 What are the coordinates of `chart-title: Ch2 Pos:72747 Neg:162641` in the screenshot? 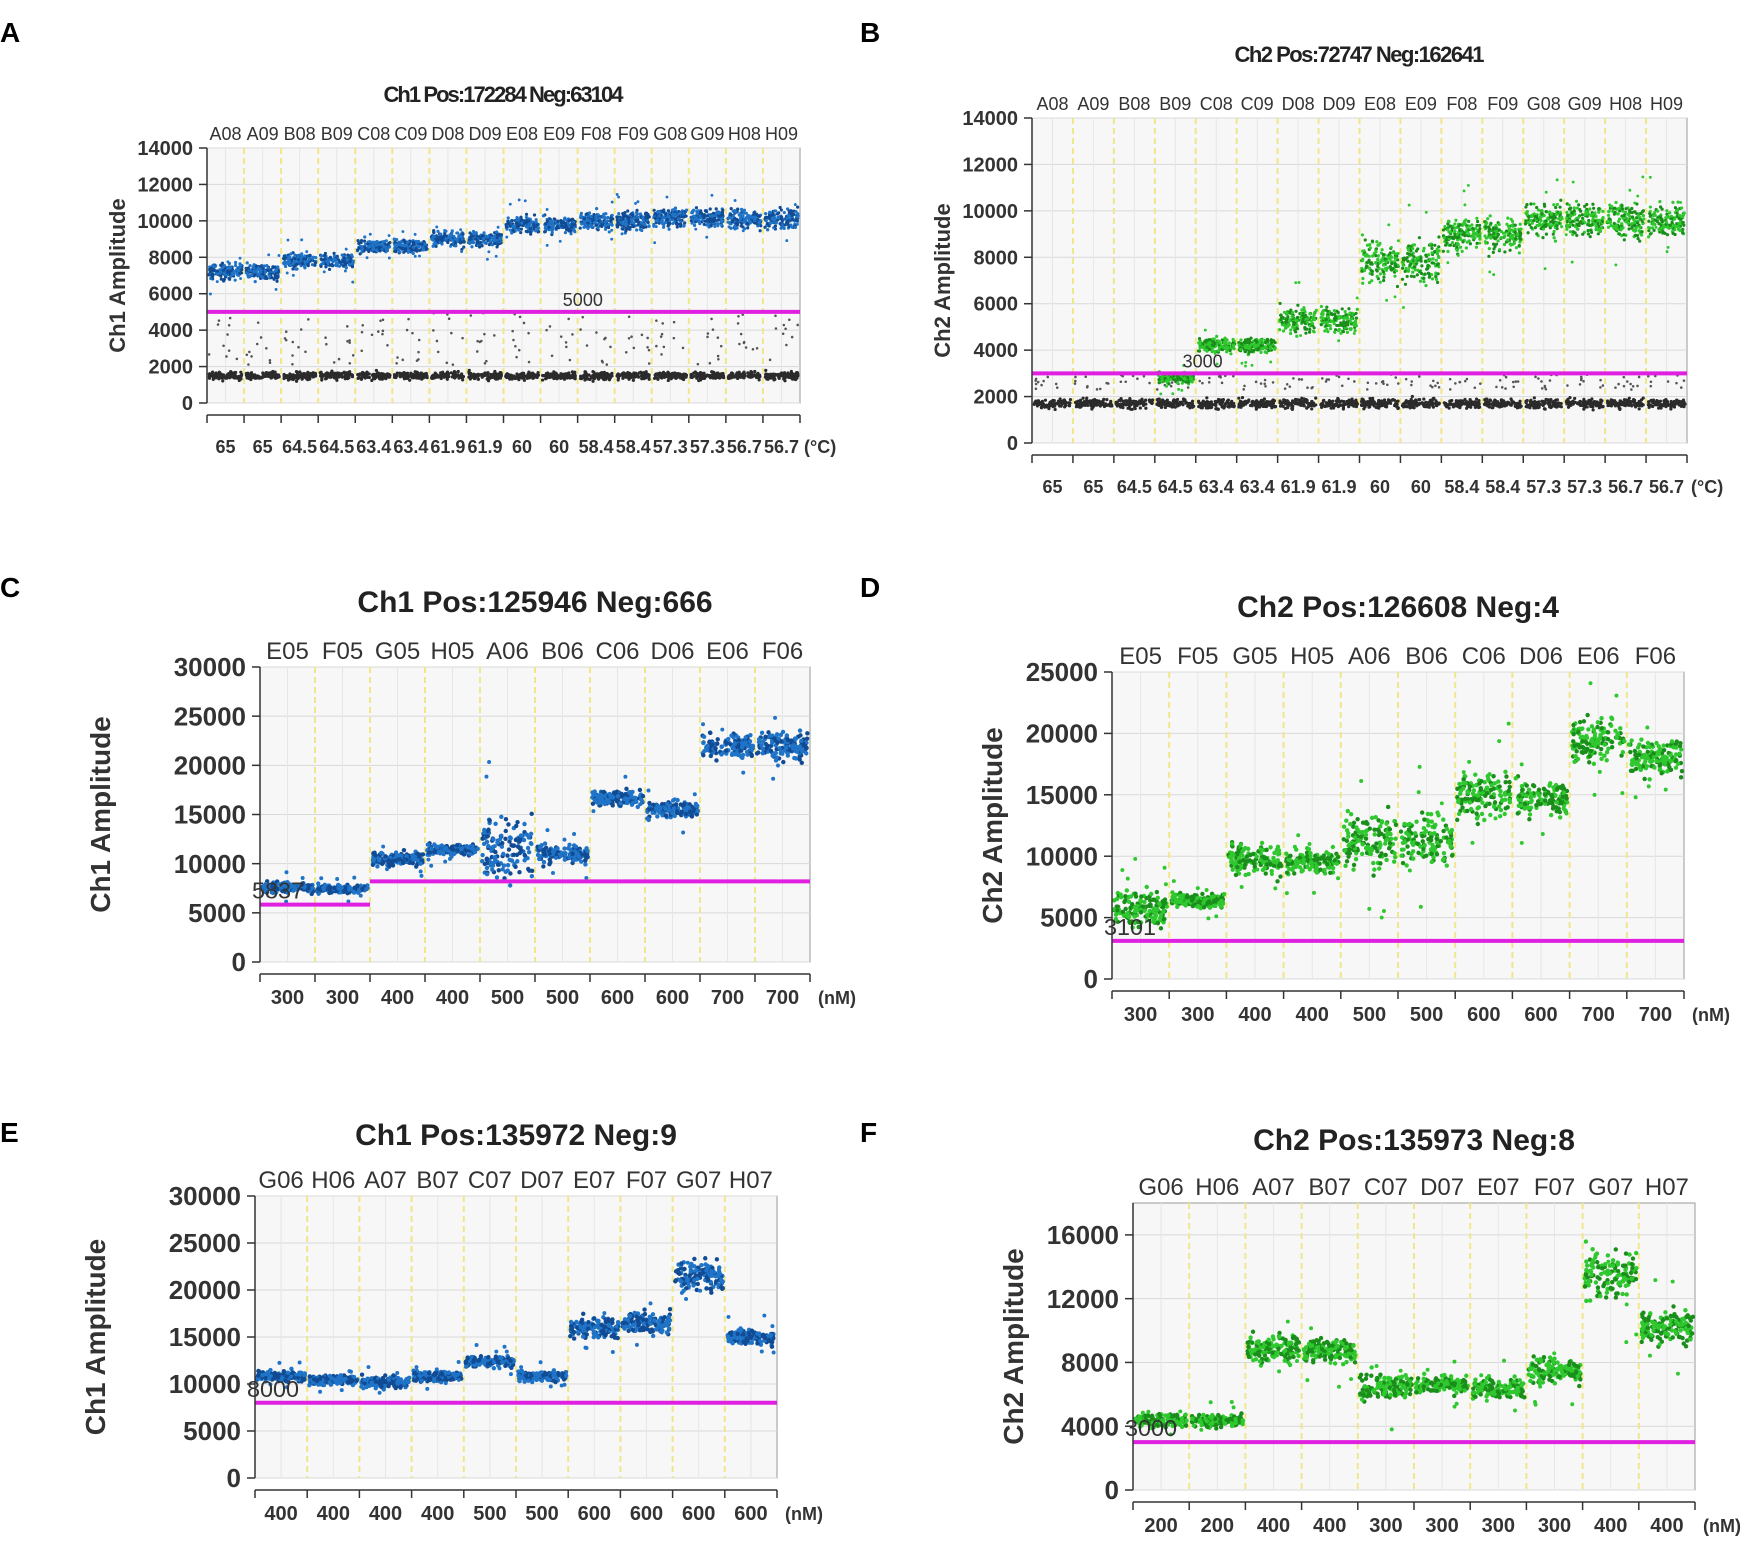 It's located at (1360, 54).